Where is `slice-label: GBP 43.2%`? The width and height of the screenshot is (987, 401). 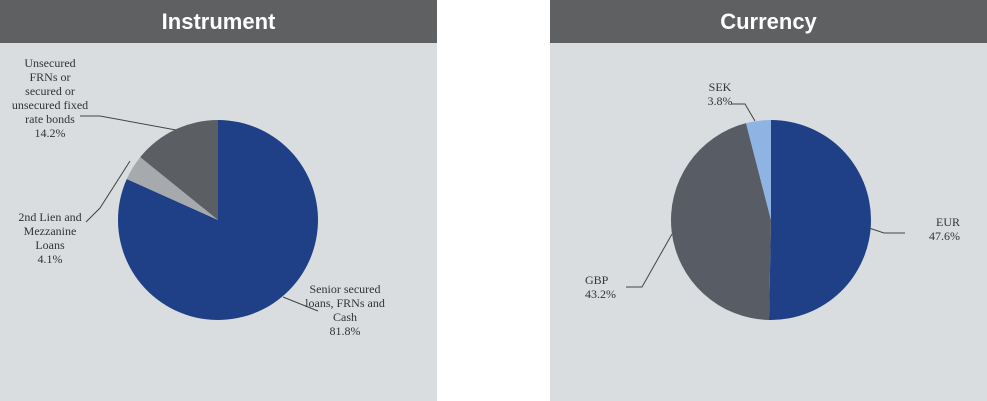 slice-label: GBP 43.2% is located at coordinates (615, 287).